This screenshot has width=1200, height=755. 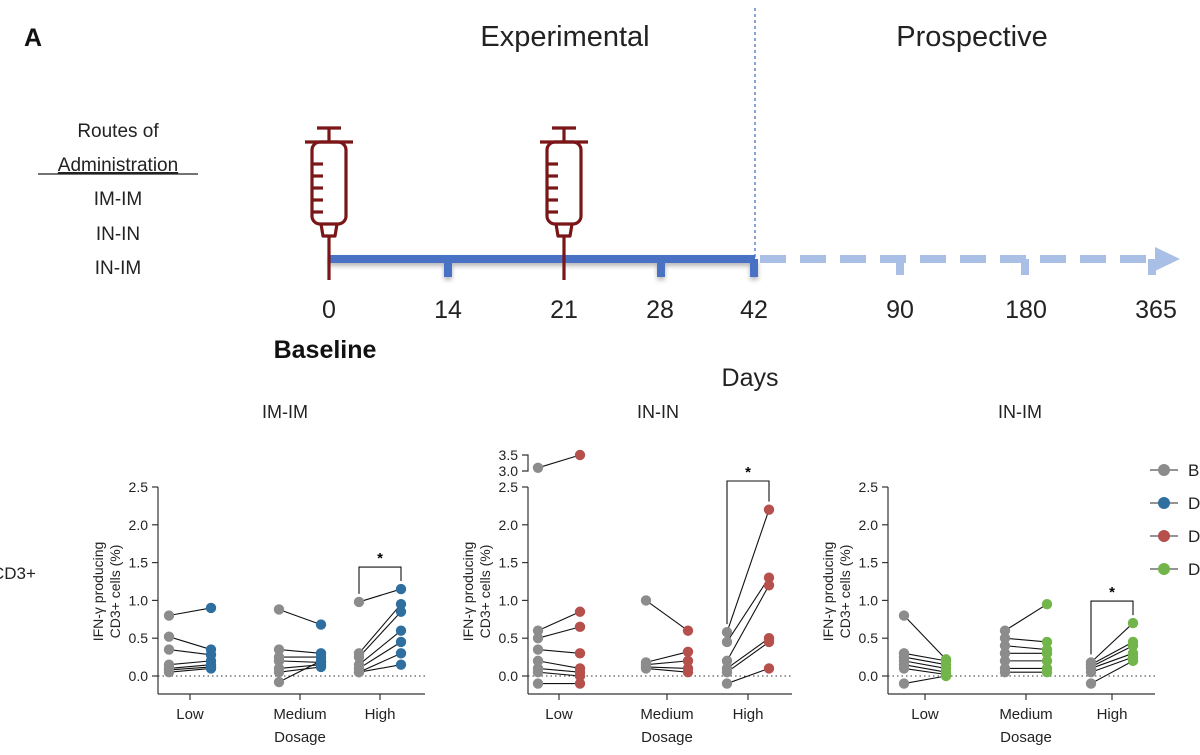 What do you see at coordinates (118, 234) in the screenshot?
I see `route-in-in: IN-IN` at bounding box center [118, 234].